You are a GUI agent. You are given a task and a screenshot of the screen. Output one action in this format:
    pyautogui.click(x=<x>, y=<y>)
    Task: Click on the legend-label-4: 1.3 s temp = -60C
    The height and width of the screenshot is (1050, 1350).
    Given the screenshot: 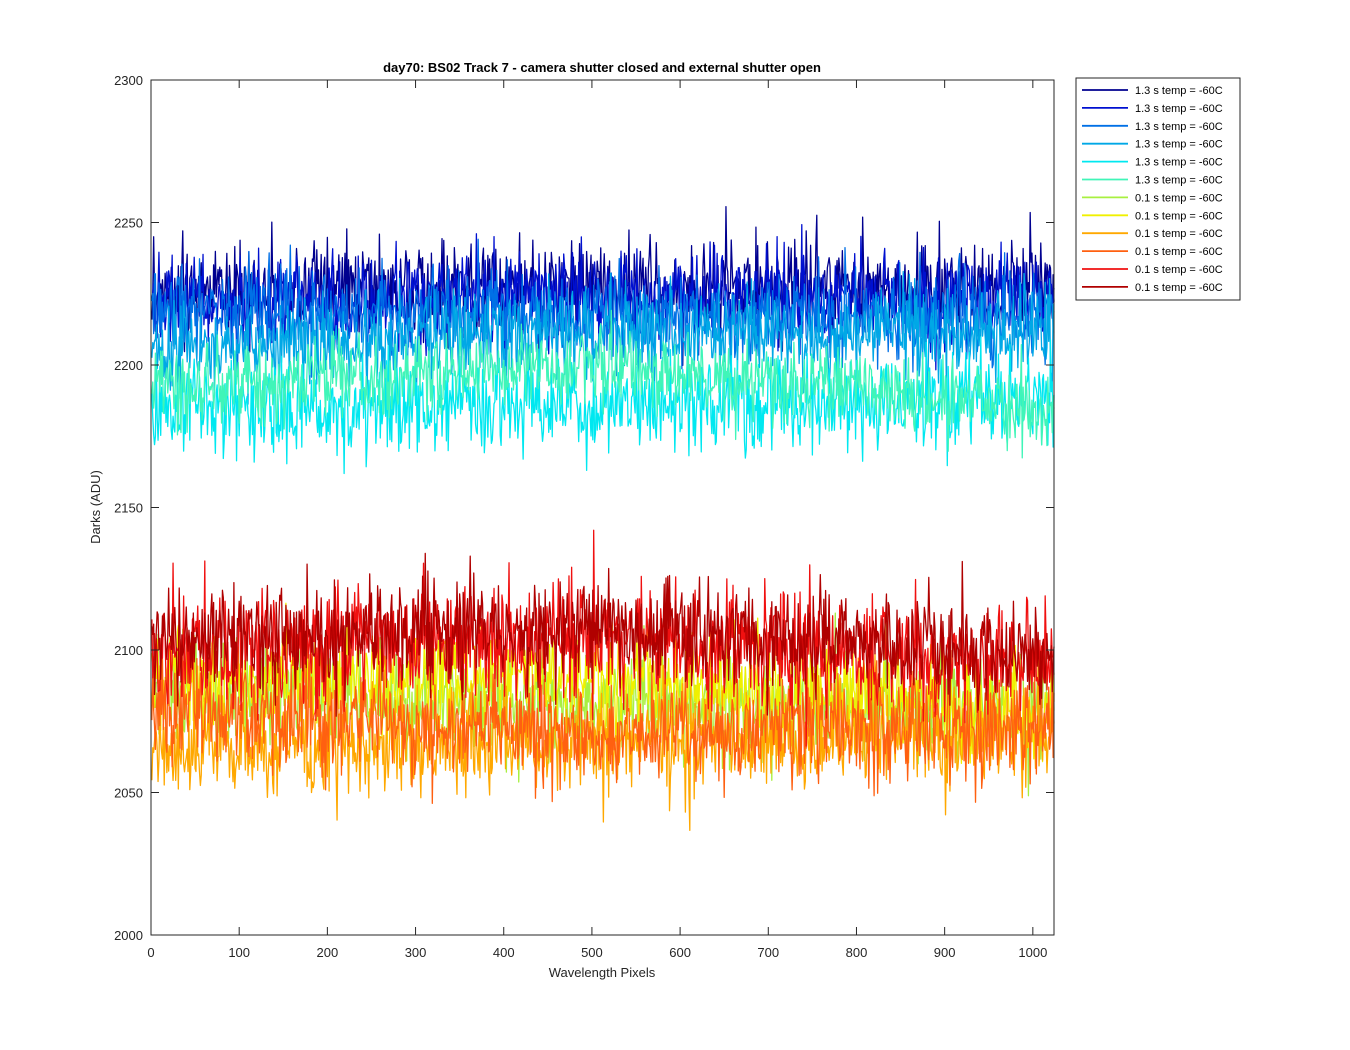 What is the action you would take?
    pyautogui.click(x=1179, y=145)
    